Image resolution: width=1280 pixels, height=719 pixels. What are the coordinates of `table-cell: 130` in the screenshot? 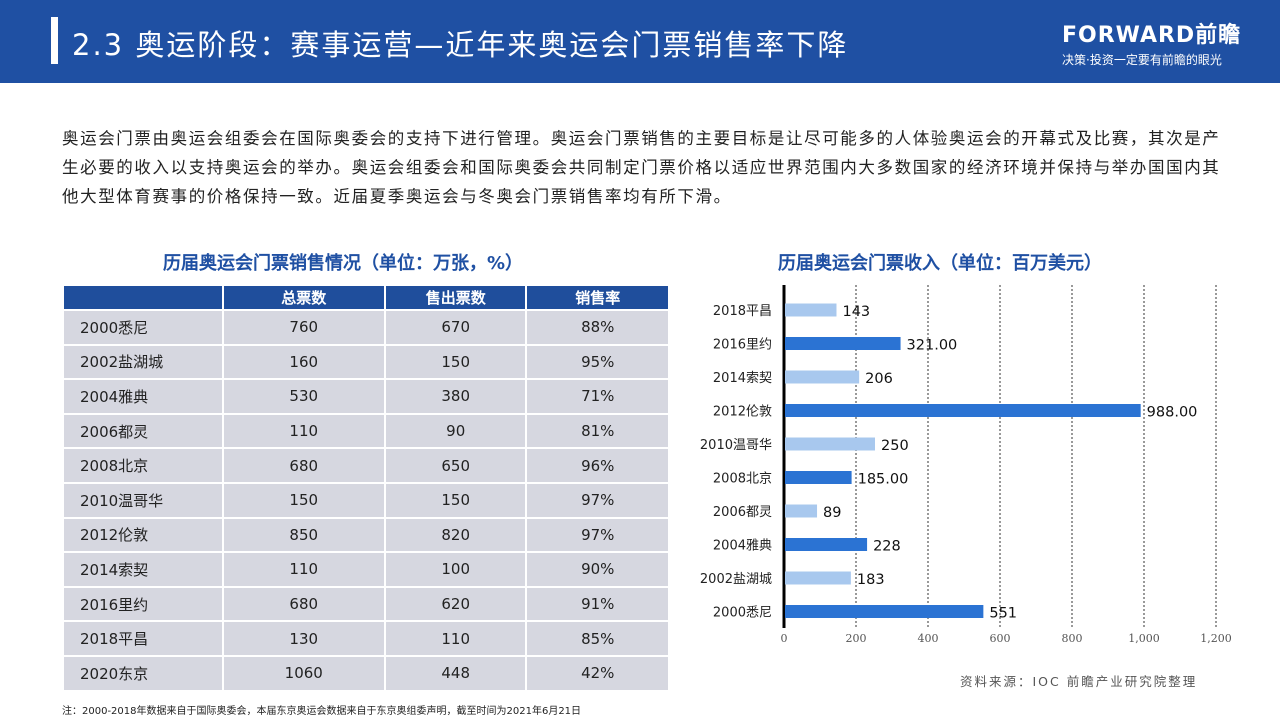 It's located at (303, 638).